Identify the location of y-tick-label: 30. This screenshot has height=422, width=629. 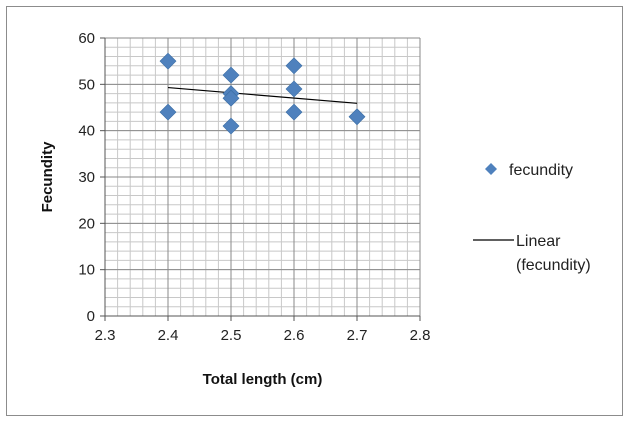
(86, 177).